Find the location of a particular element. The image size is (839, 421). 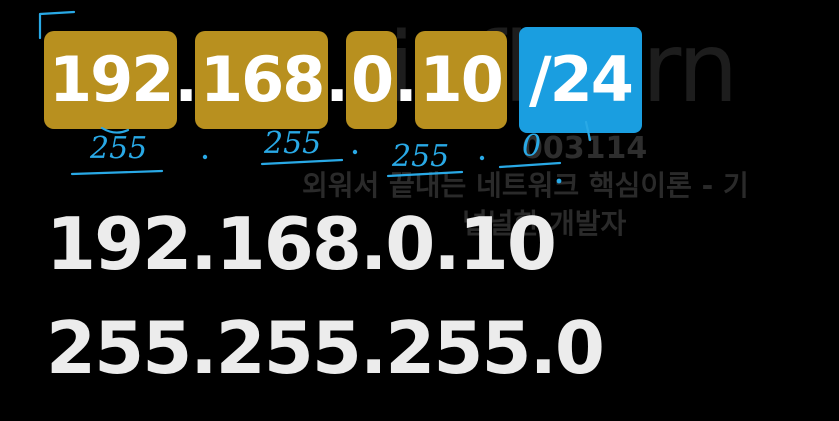

ink-annotation-4: 0 is located at coordinates (531, 146).